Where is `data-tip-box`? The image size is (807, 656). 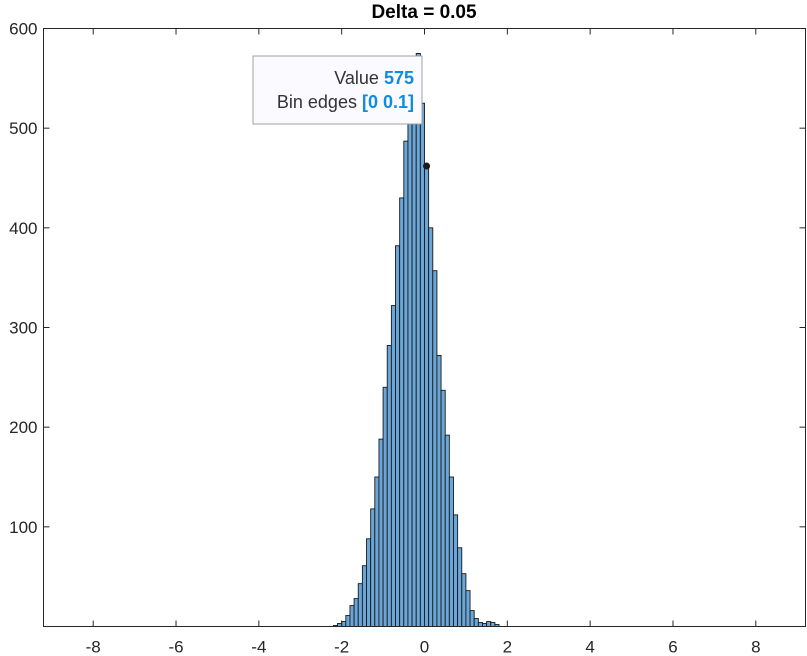 data-tip-box is located at coordinates (337, 90).